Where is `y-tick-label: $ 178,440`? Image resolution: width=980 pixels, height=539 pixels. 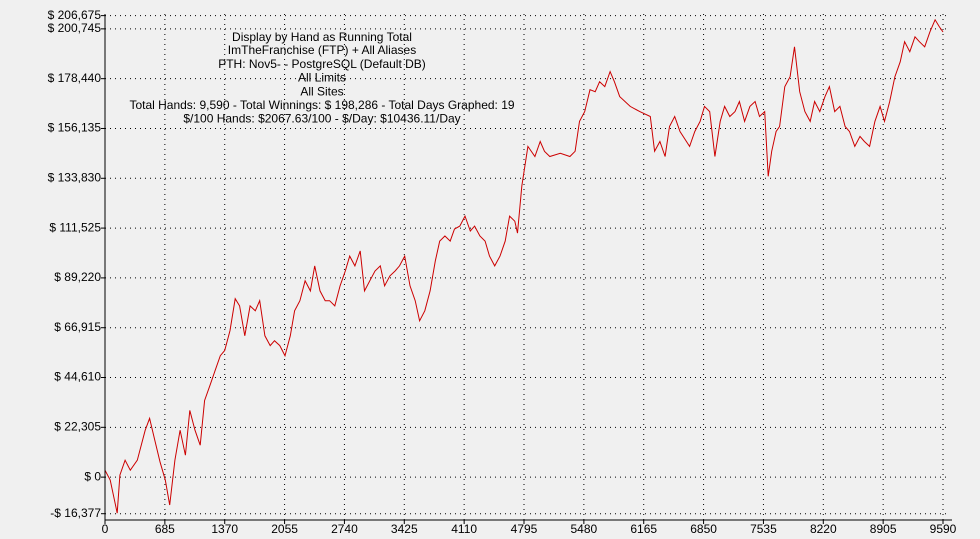 y-tick-label: $ 178,440 is located at coordinates (75, 78).